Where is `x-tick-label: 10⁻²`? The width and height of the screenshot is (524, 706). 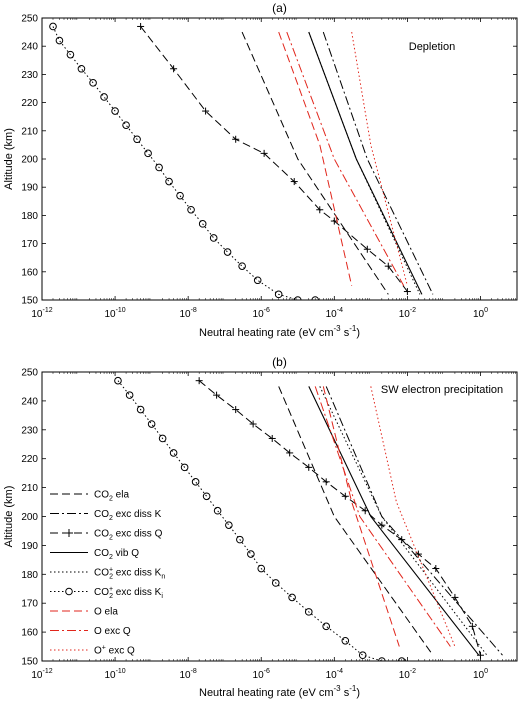
x-tick-label: 10⁻² is located at coordinates (407, 674).